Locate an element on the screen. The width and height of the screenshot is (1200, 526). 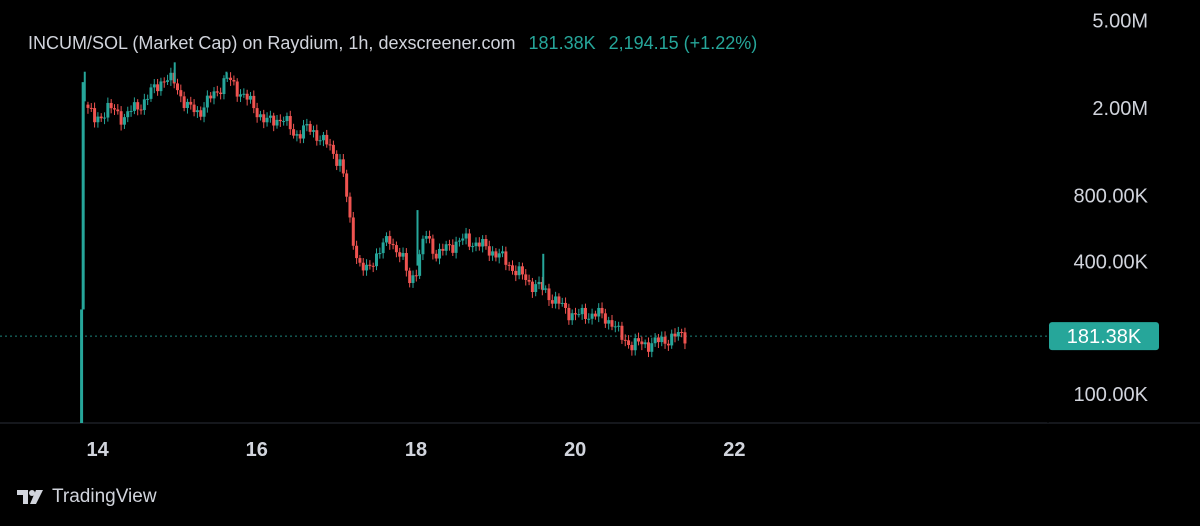
brand-name: TradingView is located at coordinates (104, 496).